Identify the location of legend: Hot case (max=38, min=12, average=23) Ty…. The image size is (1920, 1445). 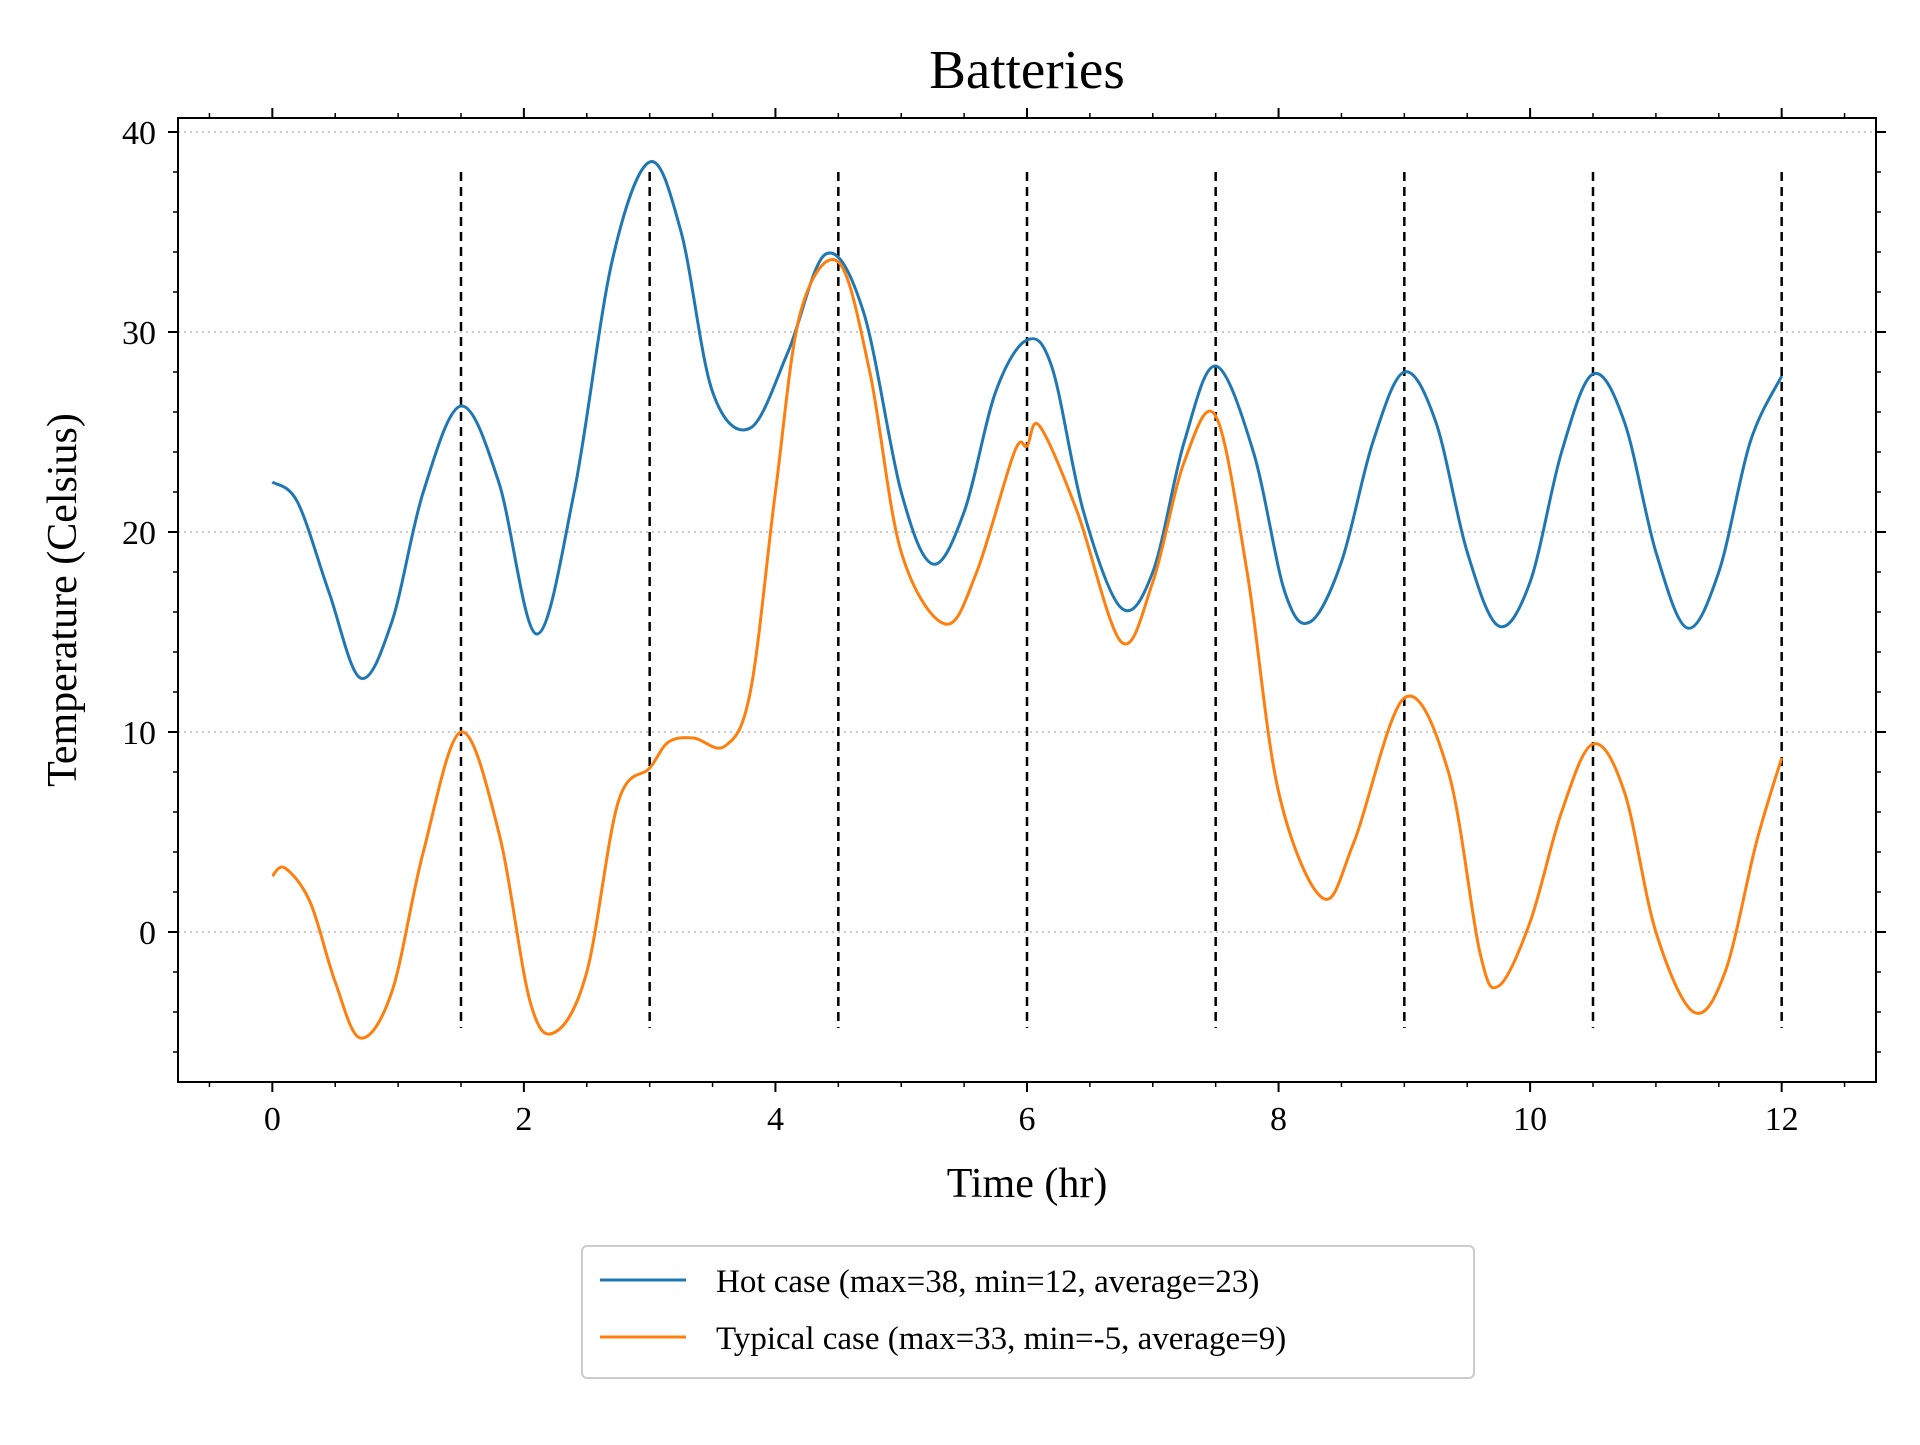
(1028, 1312).